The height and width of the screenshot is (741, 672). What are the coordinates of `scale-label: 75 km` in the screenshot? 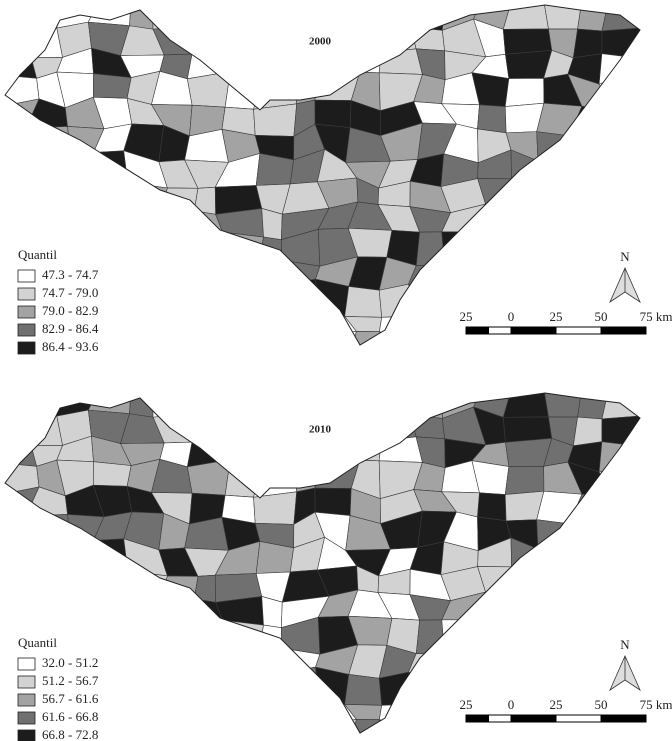 It's located at (656, 316).